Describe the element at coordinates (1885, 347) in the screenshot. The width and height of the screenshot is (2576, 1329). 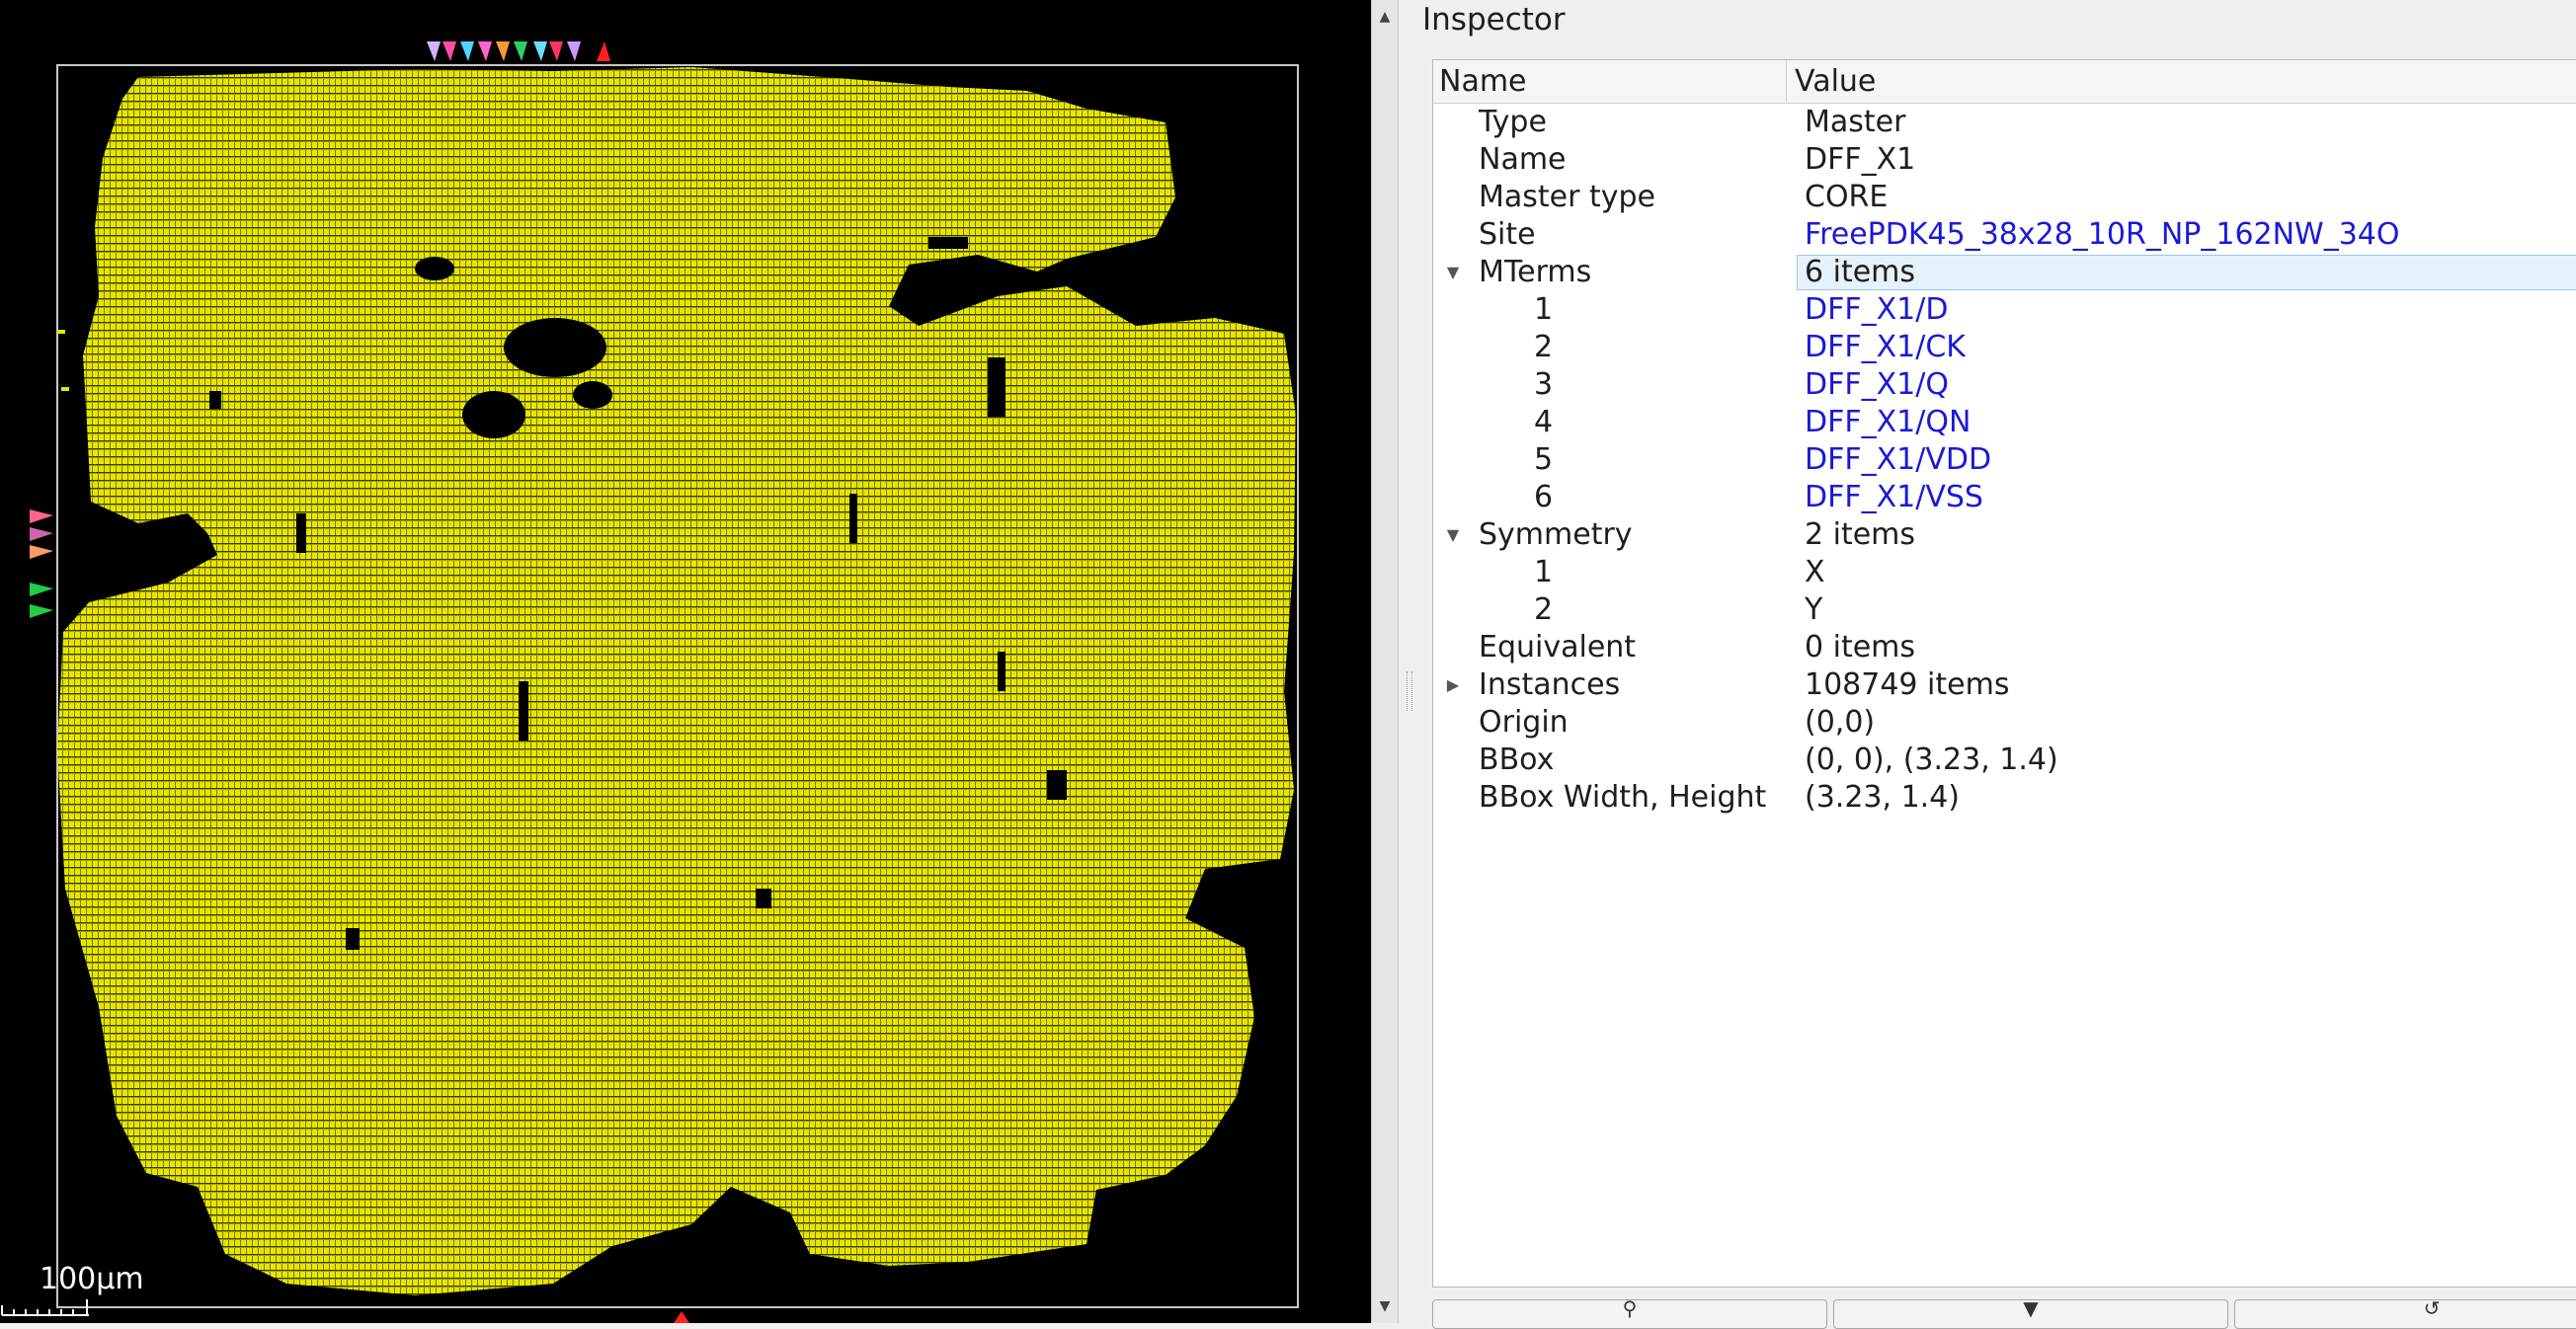
I see `mterm-link: DFF_X1/CK` at that location.